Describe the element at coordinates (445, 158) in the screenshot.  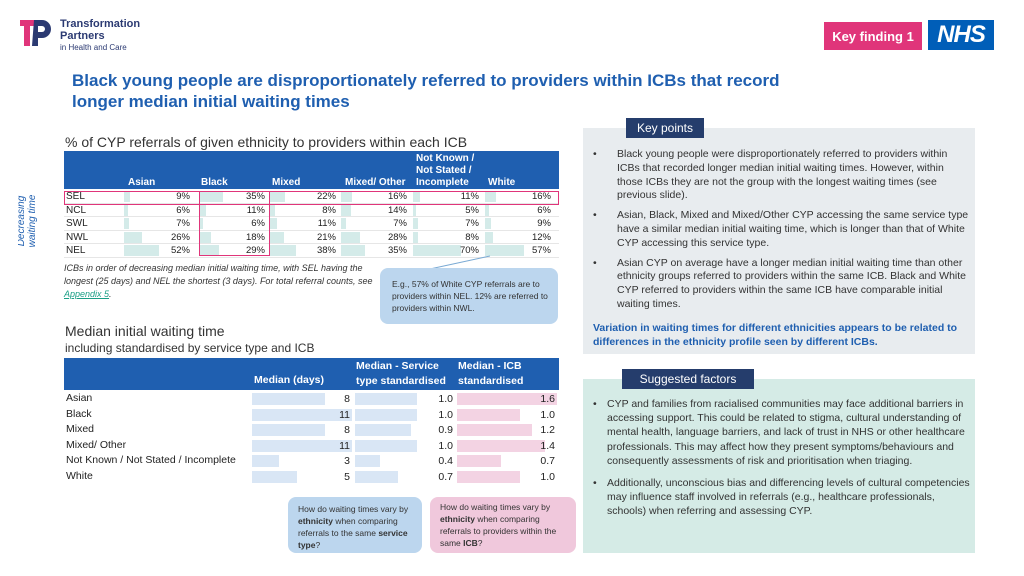
I see `col-header-not-known-1: Not Known /` at that location.